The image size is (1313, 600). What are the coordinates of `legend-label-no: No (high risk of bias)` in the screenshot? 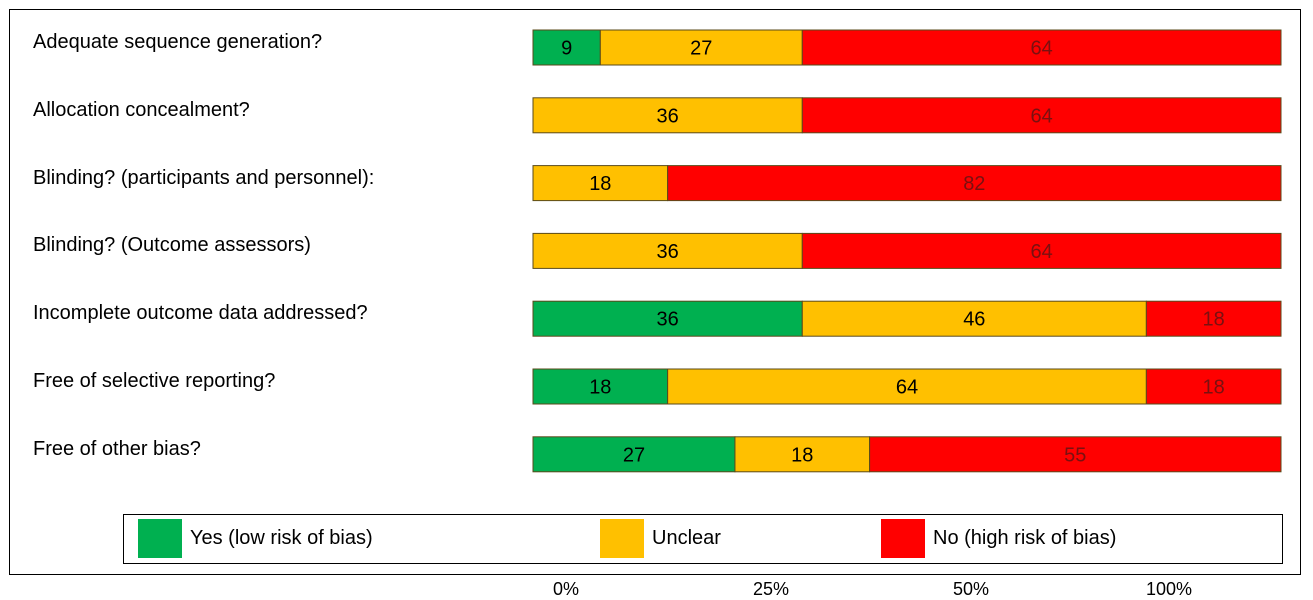 It's located at (1025, 538).